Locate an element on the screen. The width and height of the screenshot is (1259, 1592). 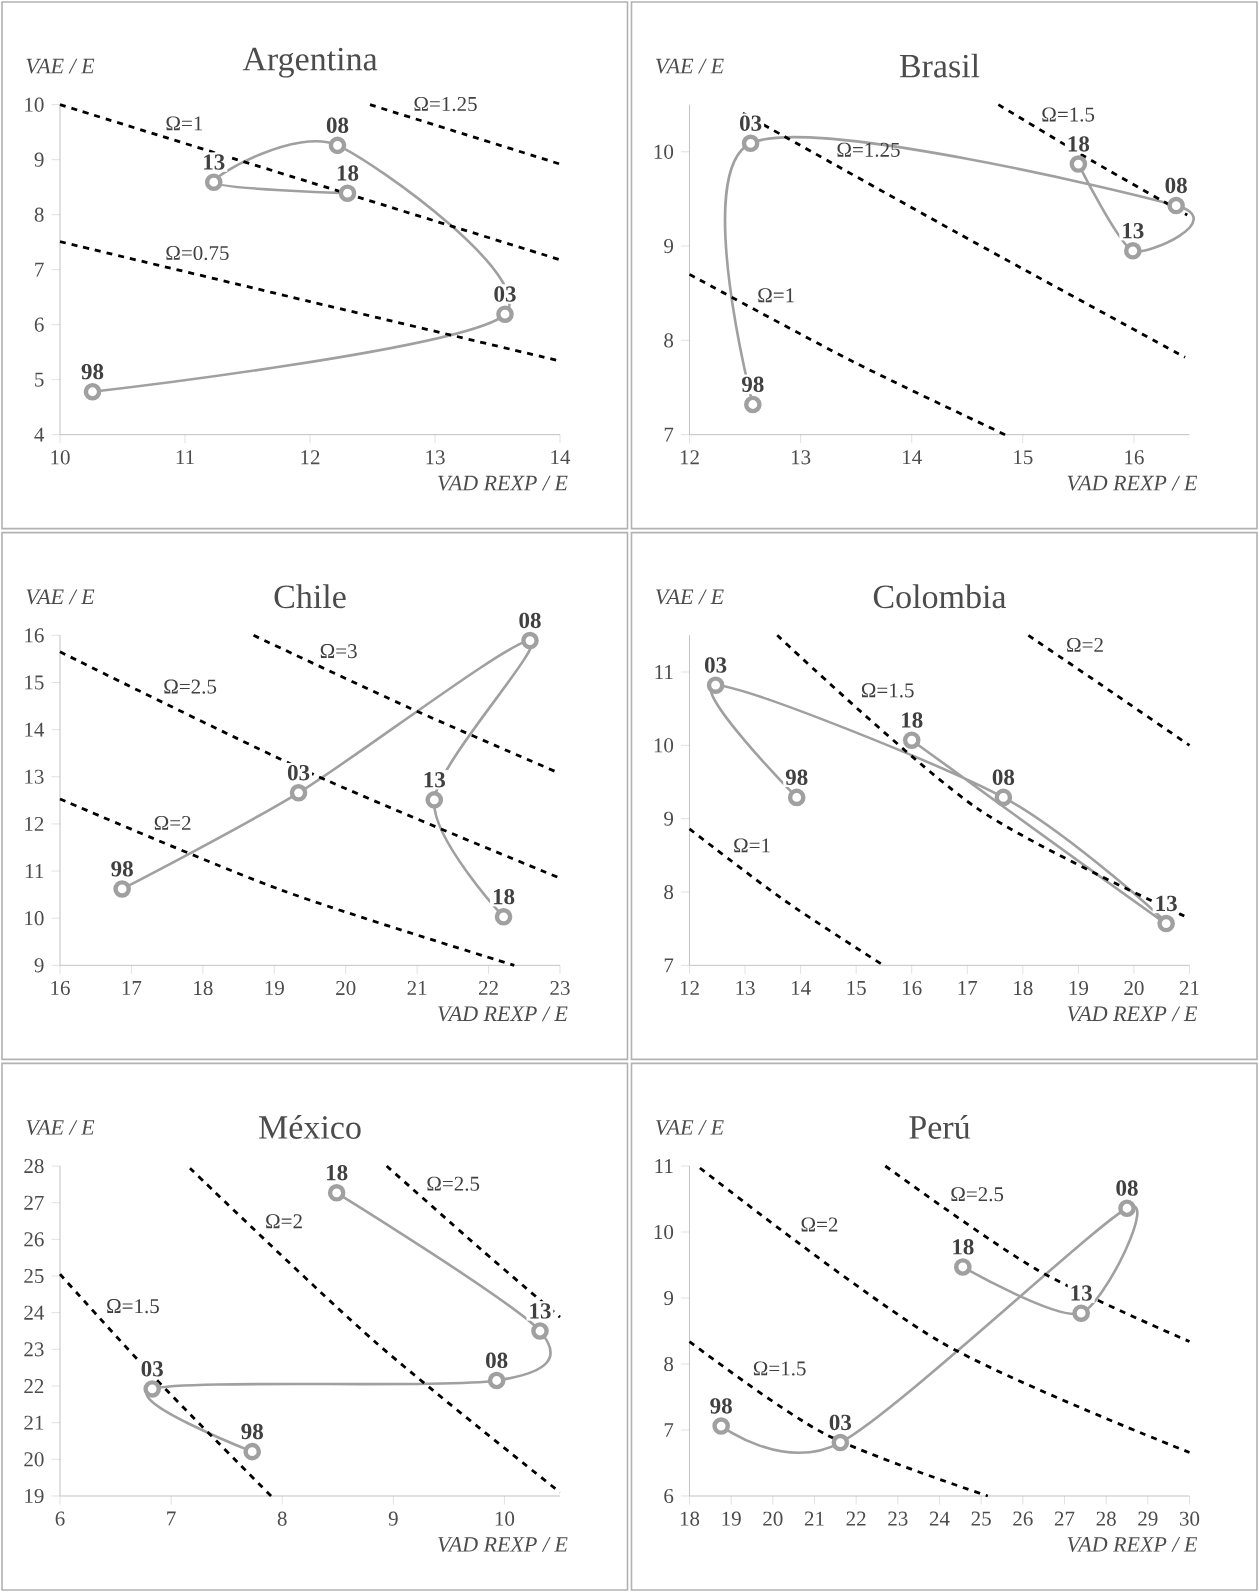
series-label: Ω=3 is located at coordinates (338, 651).